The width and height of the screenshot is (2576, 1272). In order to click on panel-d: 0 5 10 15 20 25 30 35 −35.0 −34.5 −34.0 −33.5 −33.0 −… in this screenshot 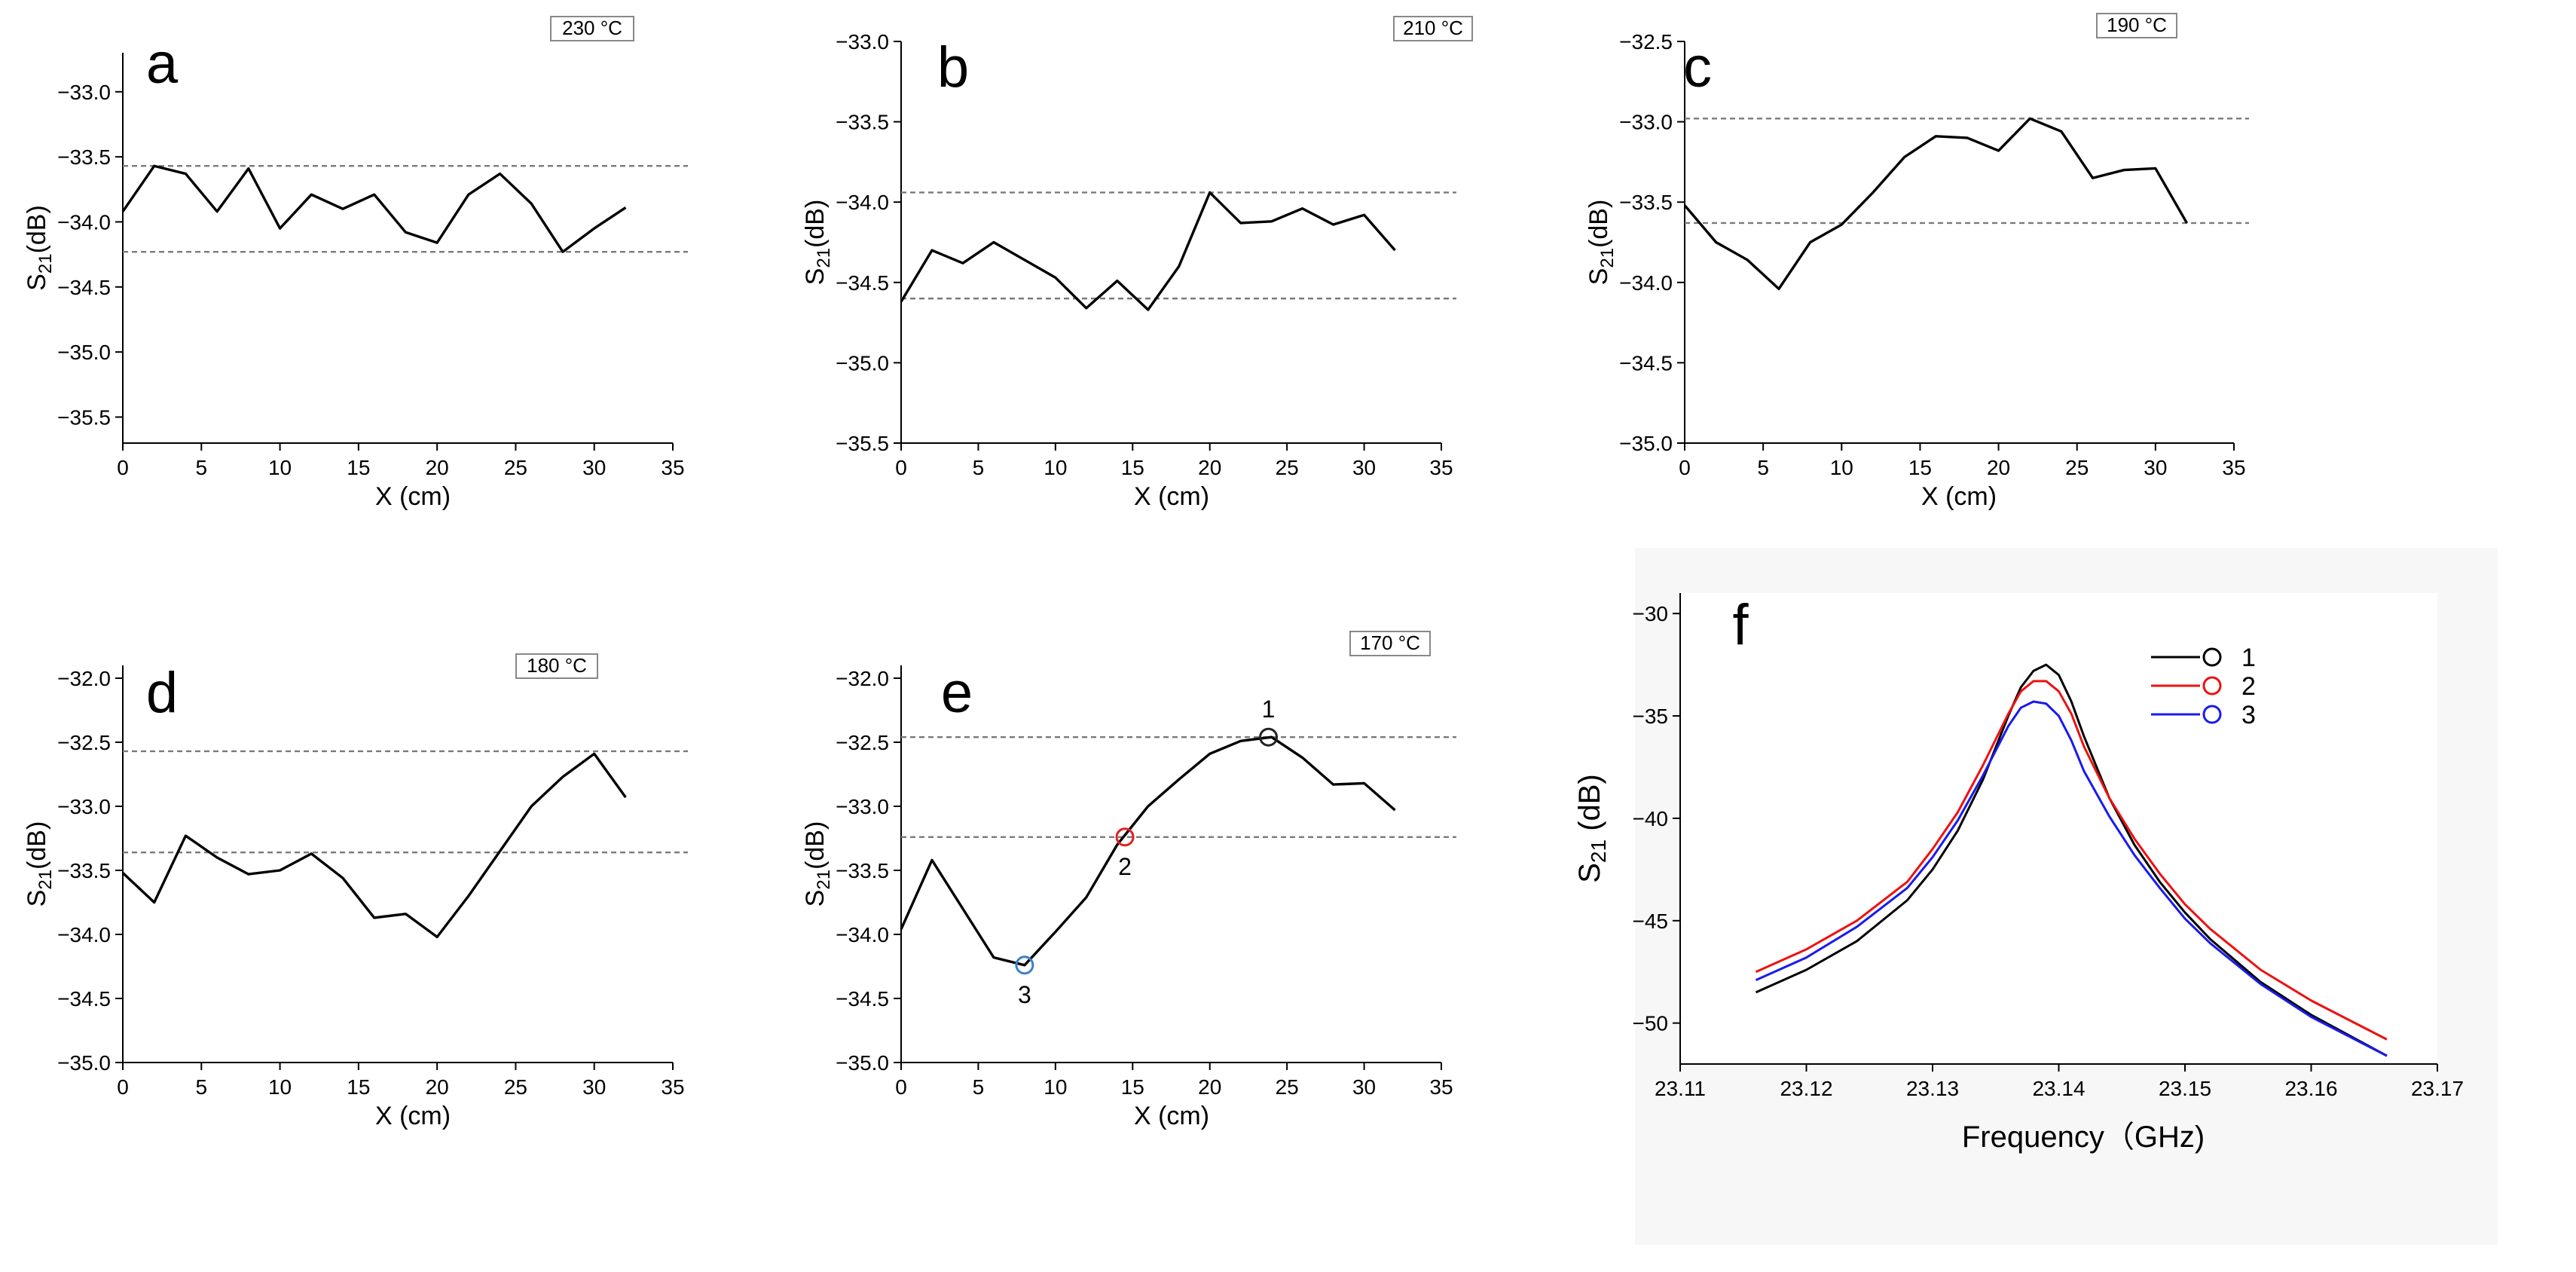, I will do `click(355, 891)`.